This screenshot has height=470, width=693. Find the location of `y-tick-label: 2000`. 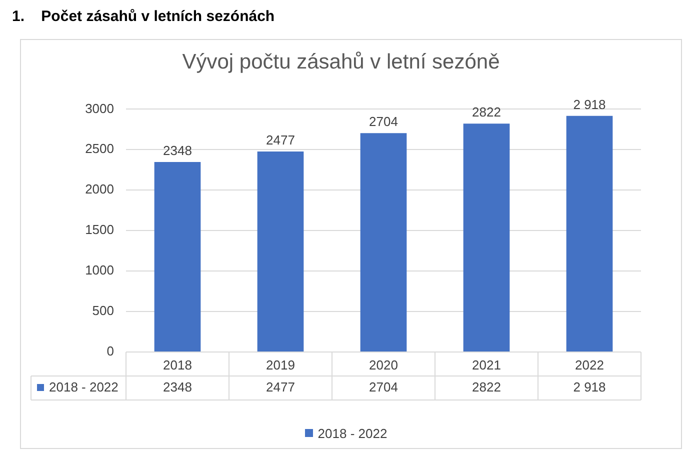

y-tick-label: 2000 is located at coordinates (99, 189).